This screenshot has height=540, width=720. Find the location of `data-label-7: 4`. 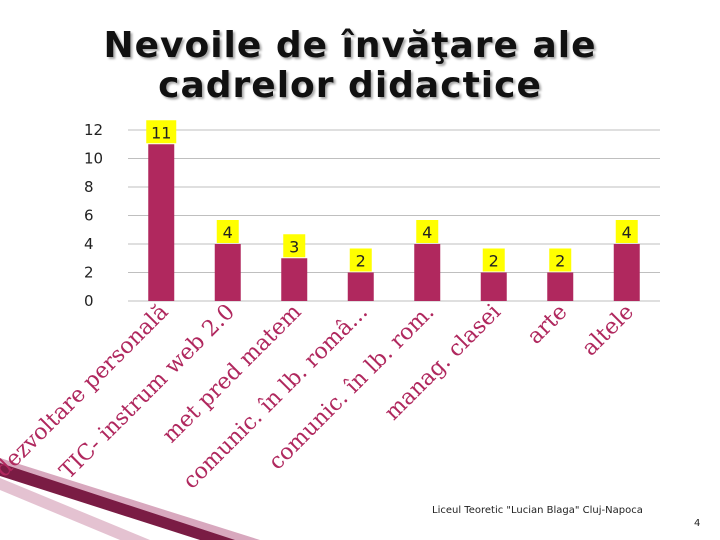

data-label-7: 4 is located at coordinates (627, 232).